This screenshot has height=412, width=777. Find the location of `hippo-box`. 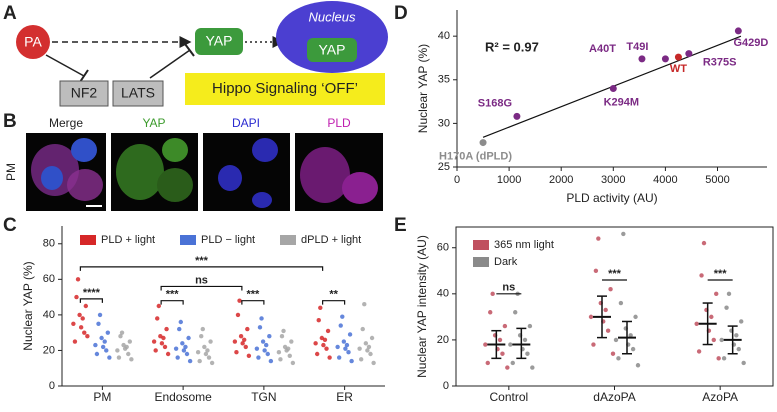

hippo-box is located at coordinates (285, 89).